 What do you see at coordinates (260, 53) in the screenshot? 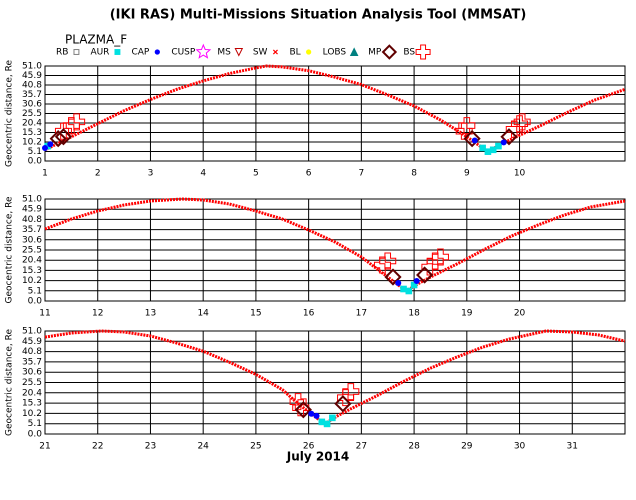
I see `legend-label: SW` at bounding box center [260, 53].